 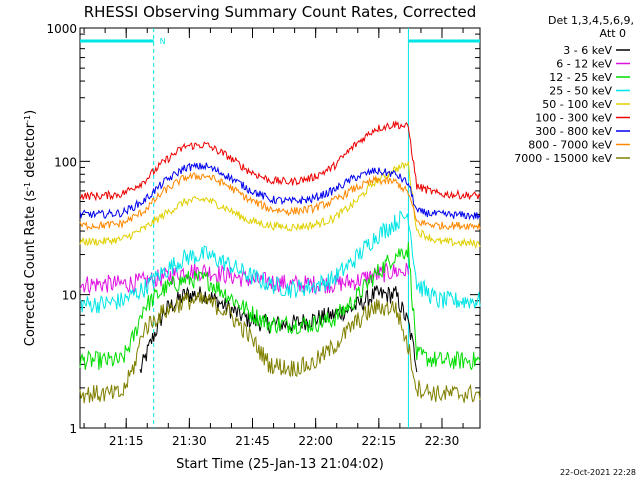 I want to click on legend-label: 25 - 50 keV, so click(x=580, y=91).